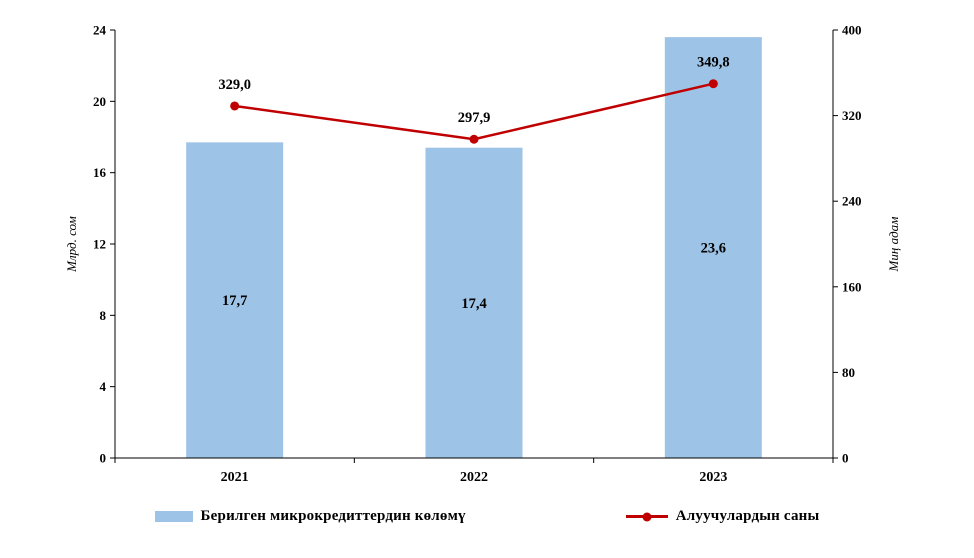 The image size is (974, 558). Describe the element at coordinates (893, 245) in the screenshot. I see `right-axis-title: Миң адам` at that location.